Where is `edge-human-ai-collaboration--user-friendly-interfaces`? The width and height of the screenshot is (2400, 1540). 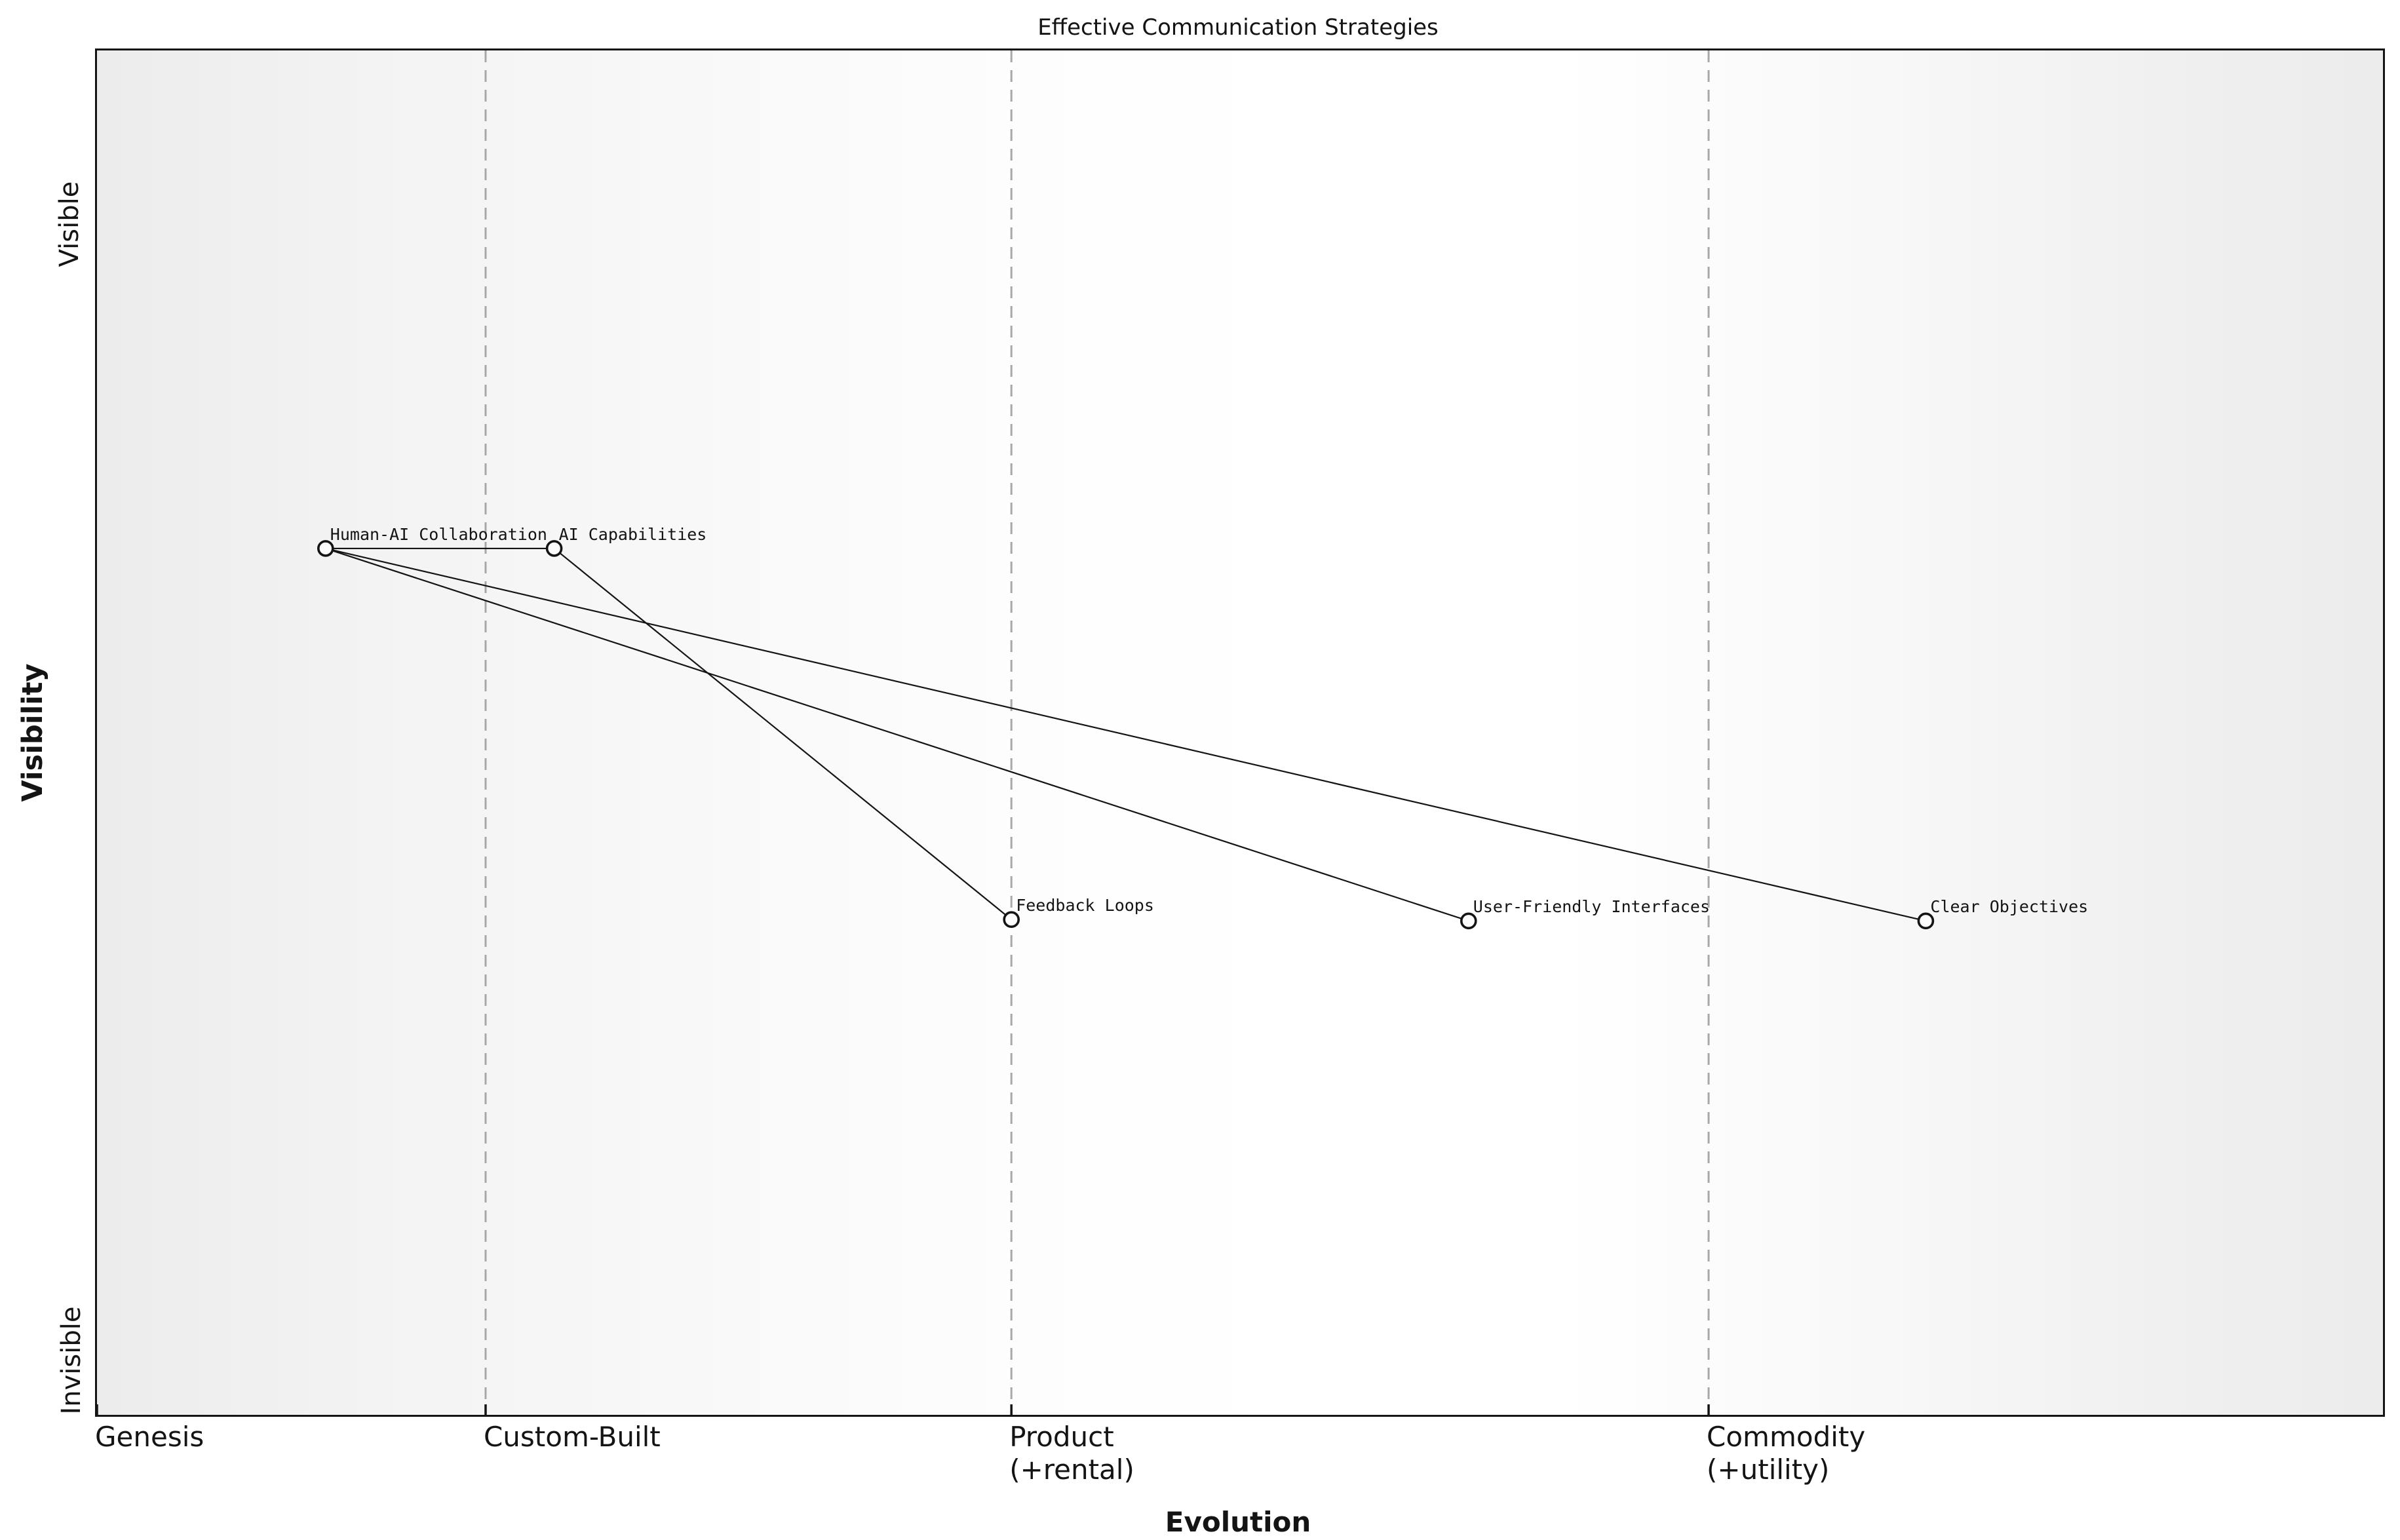
edge-human-ai-collaboration--user-friendly-interfaces is located at coordinates (897, 734).